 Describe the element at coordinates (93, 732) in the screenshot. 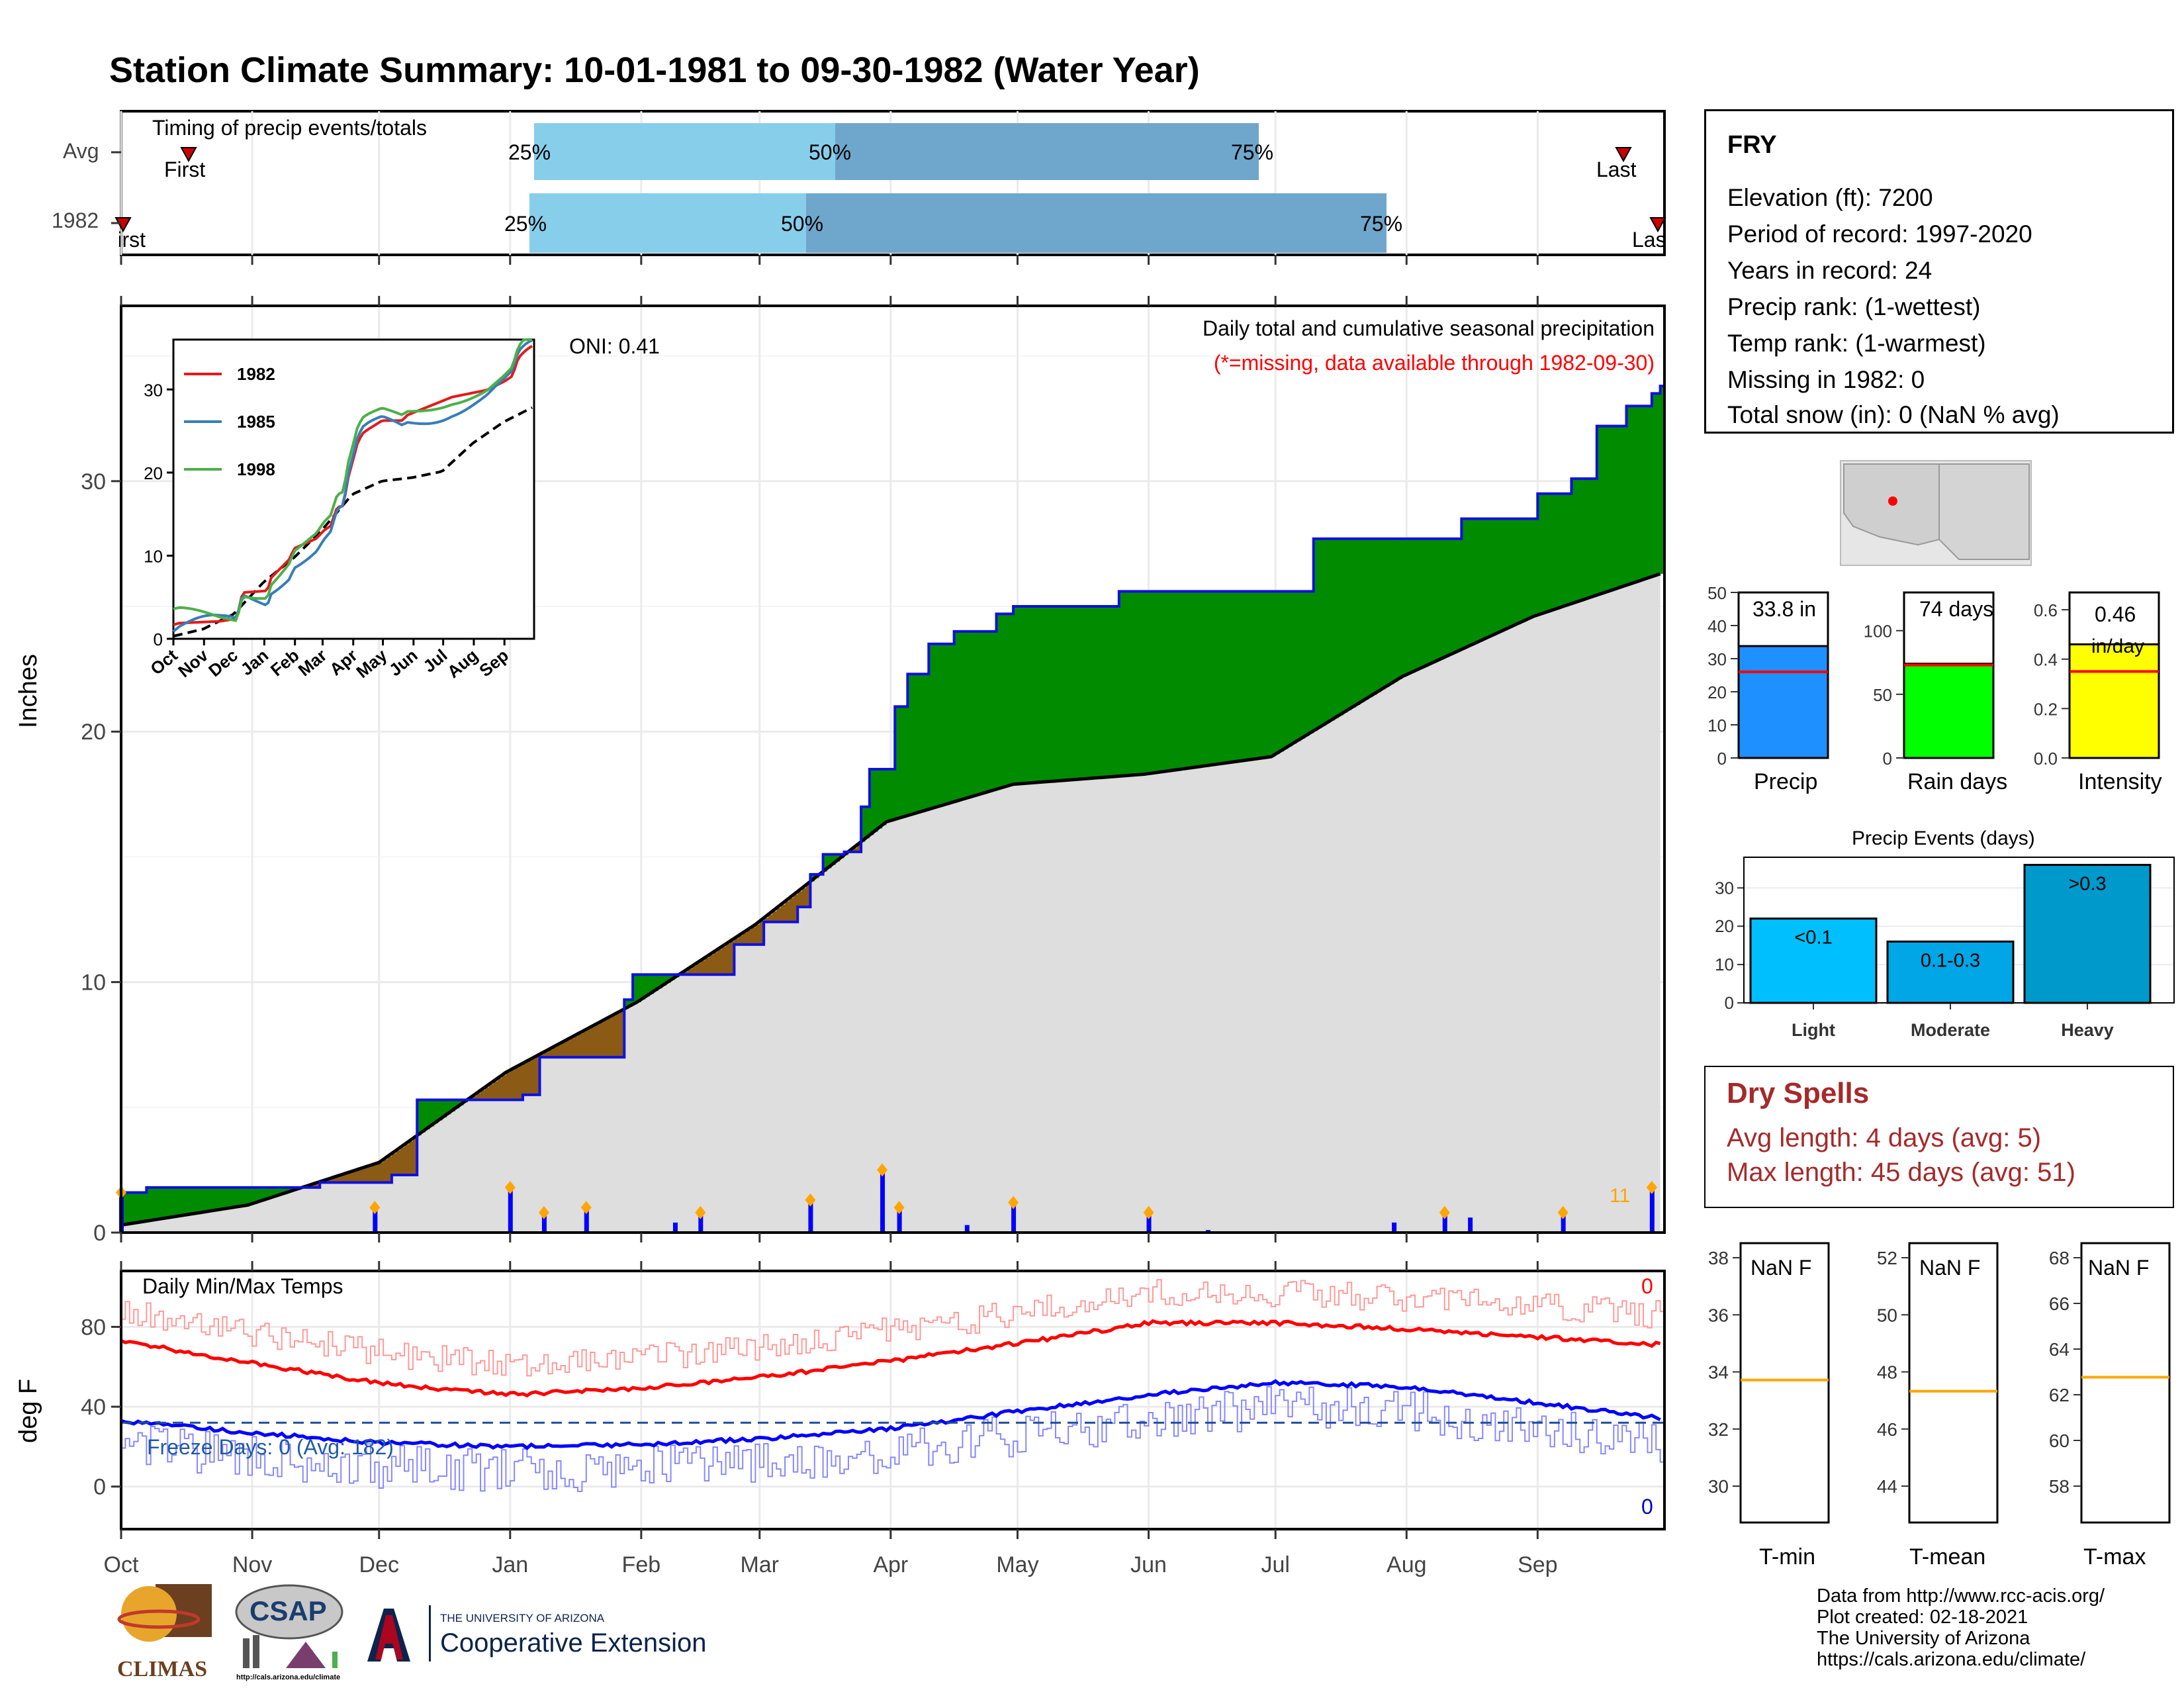

I see `y-tick-label: 20` at that location.